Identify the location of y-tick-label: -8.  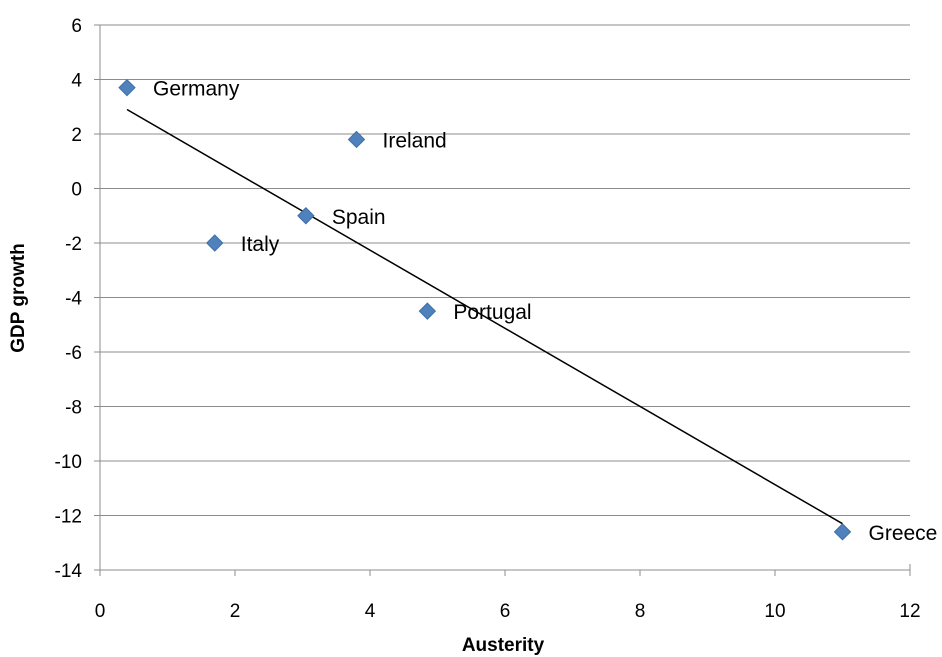
(73, 408).